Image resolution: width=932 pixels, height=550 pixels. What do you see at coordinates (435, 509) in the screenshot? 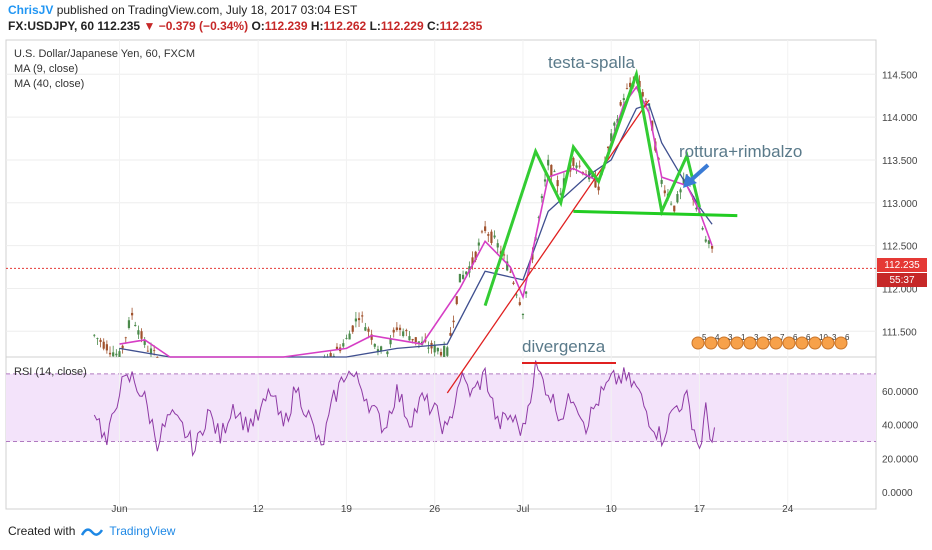
I see `time-tick-label: 26` at bounding box center [435, 509].